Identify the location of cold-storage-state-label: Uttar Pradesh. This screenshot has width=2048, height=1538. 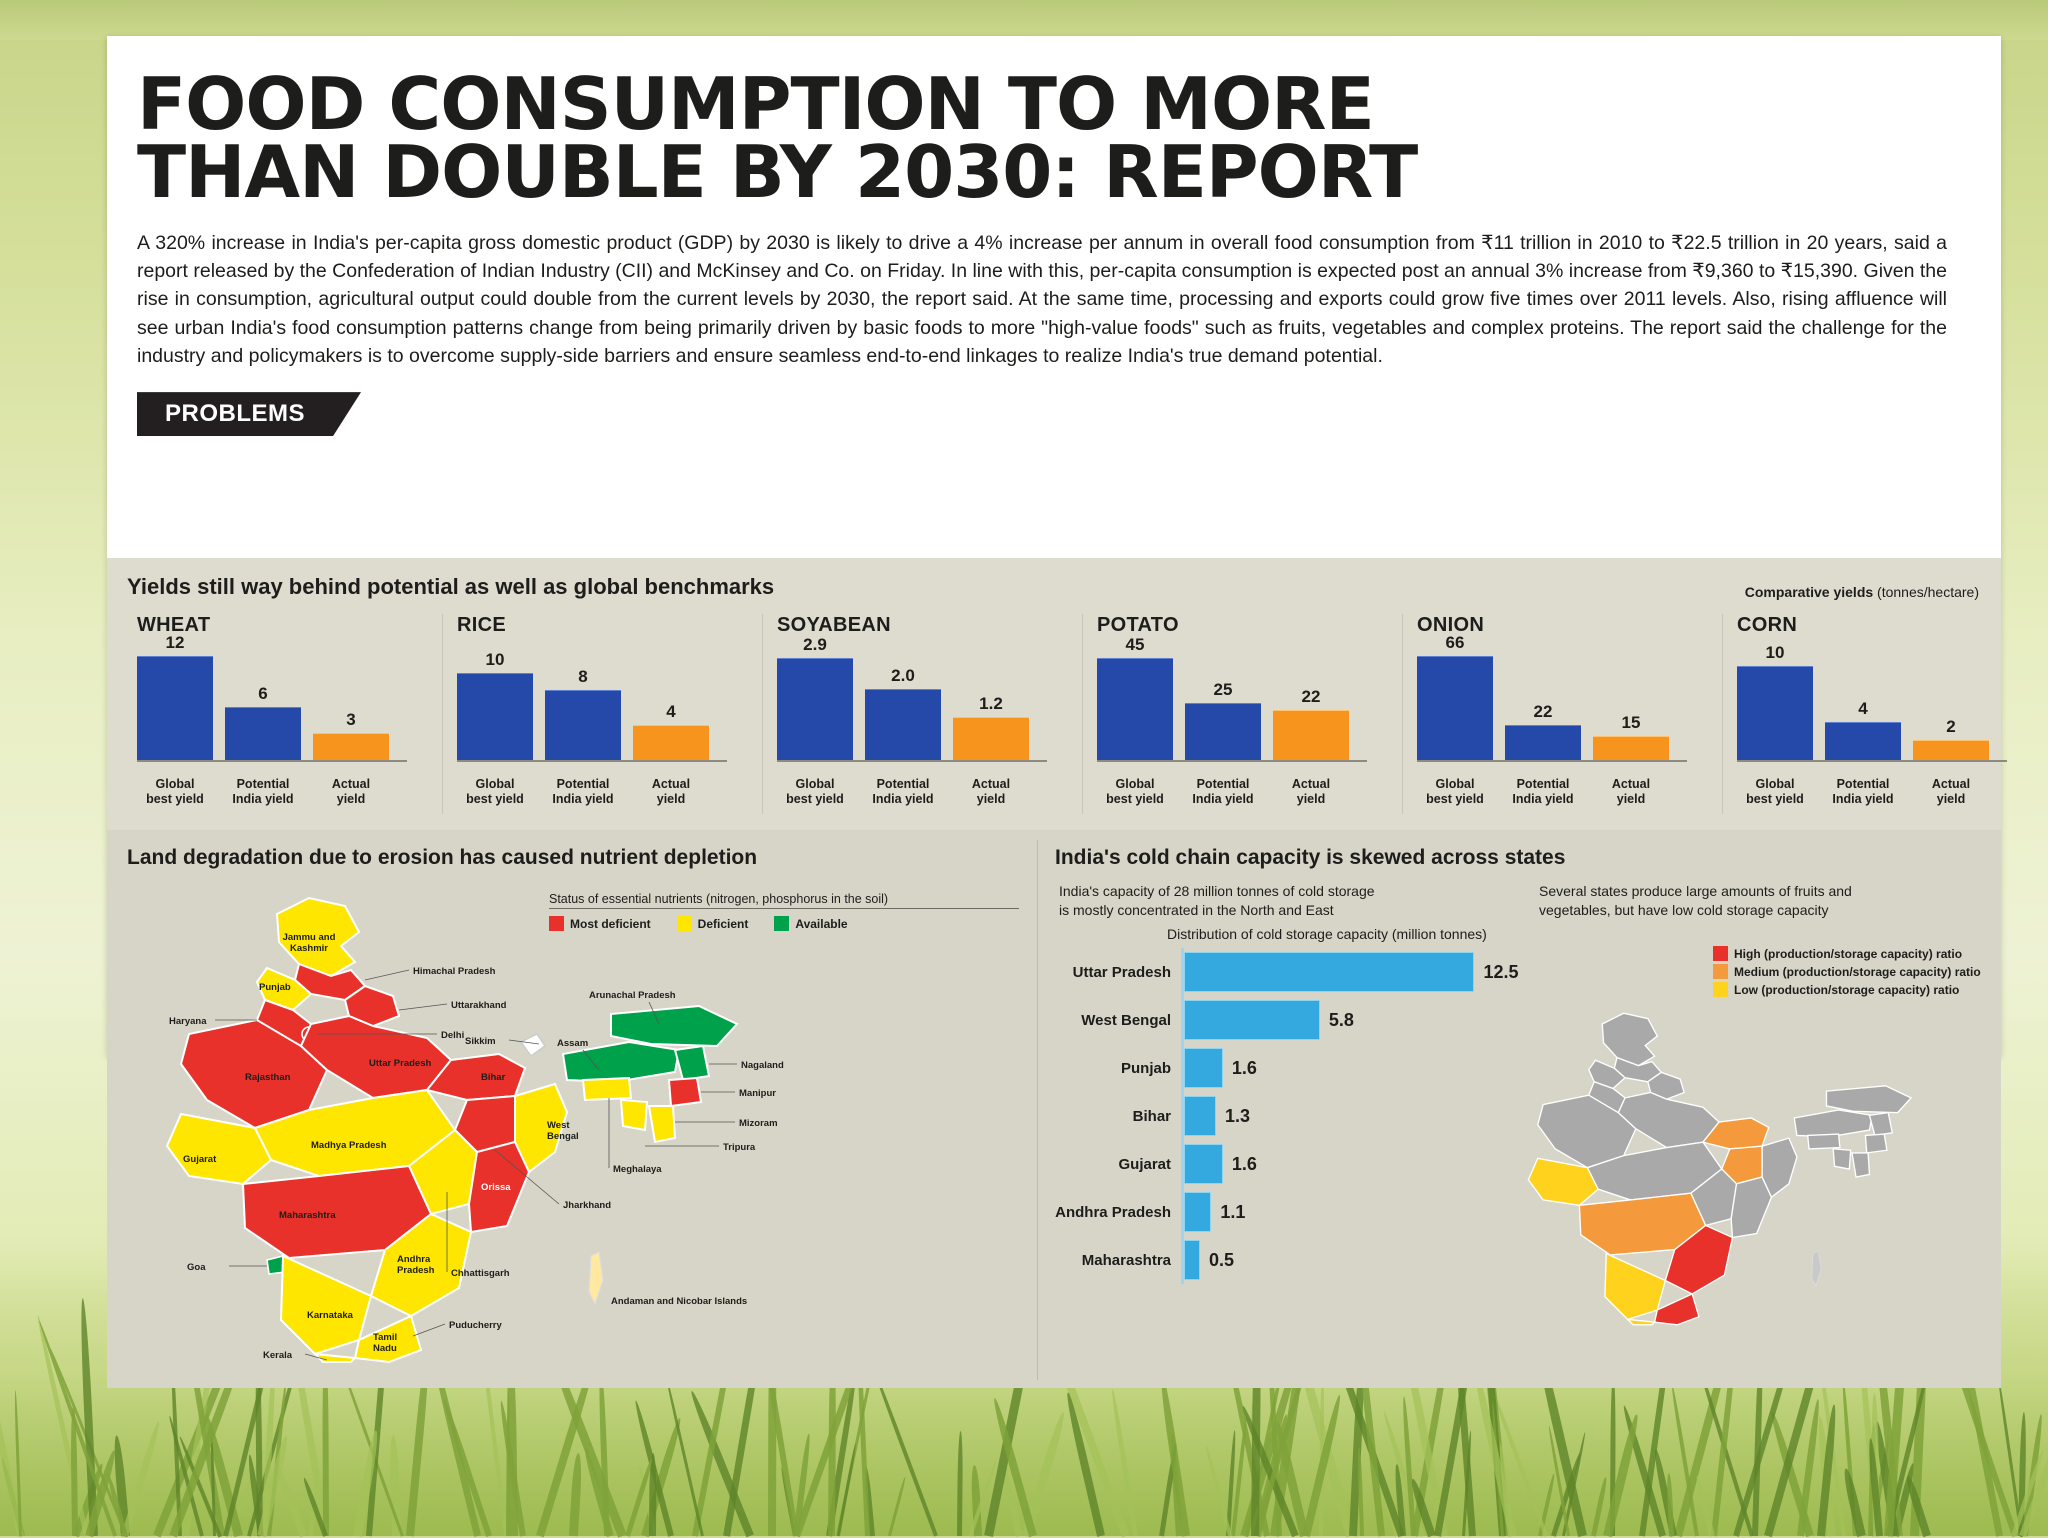
(1121, 972).